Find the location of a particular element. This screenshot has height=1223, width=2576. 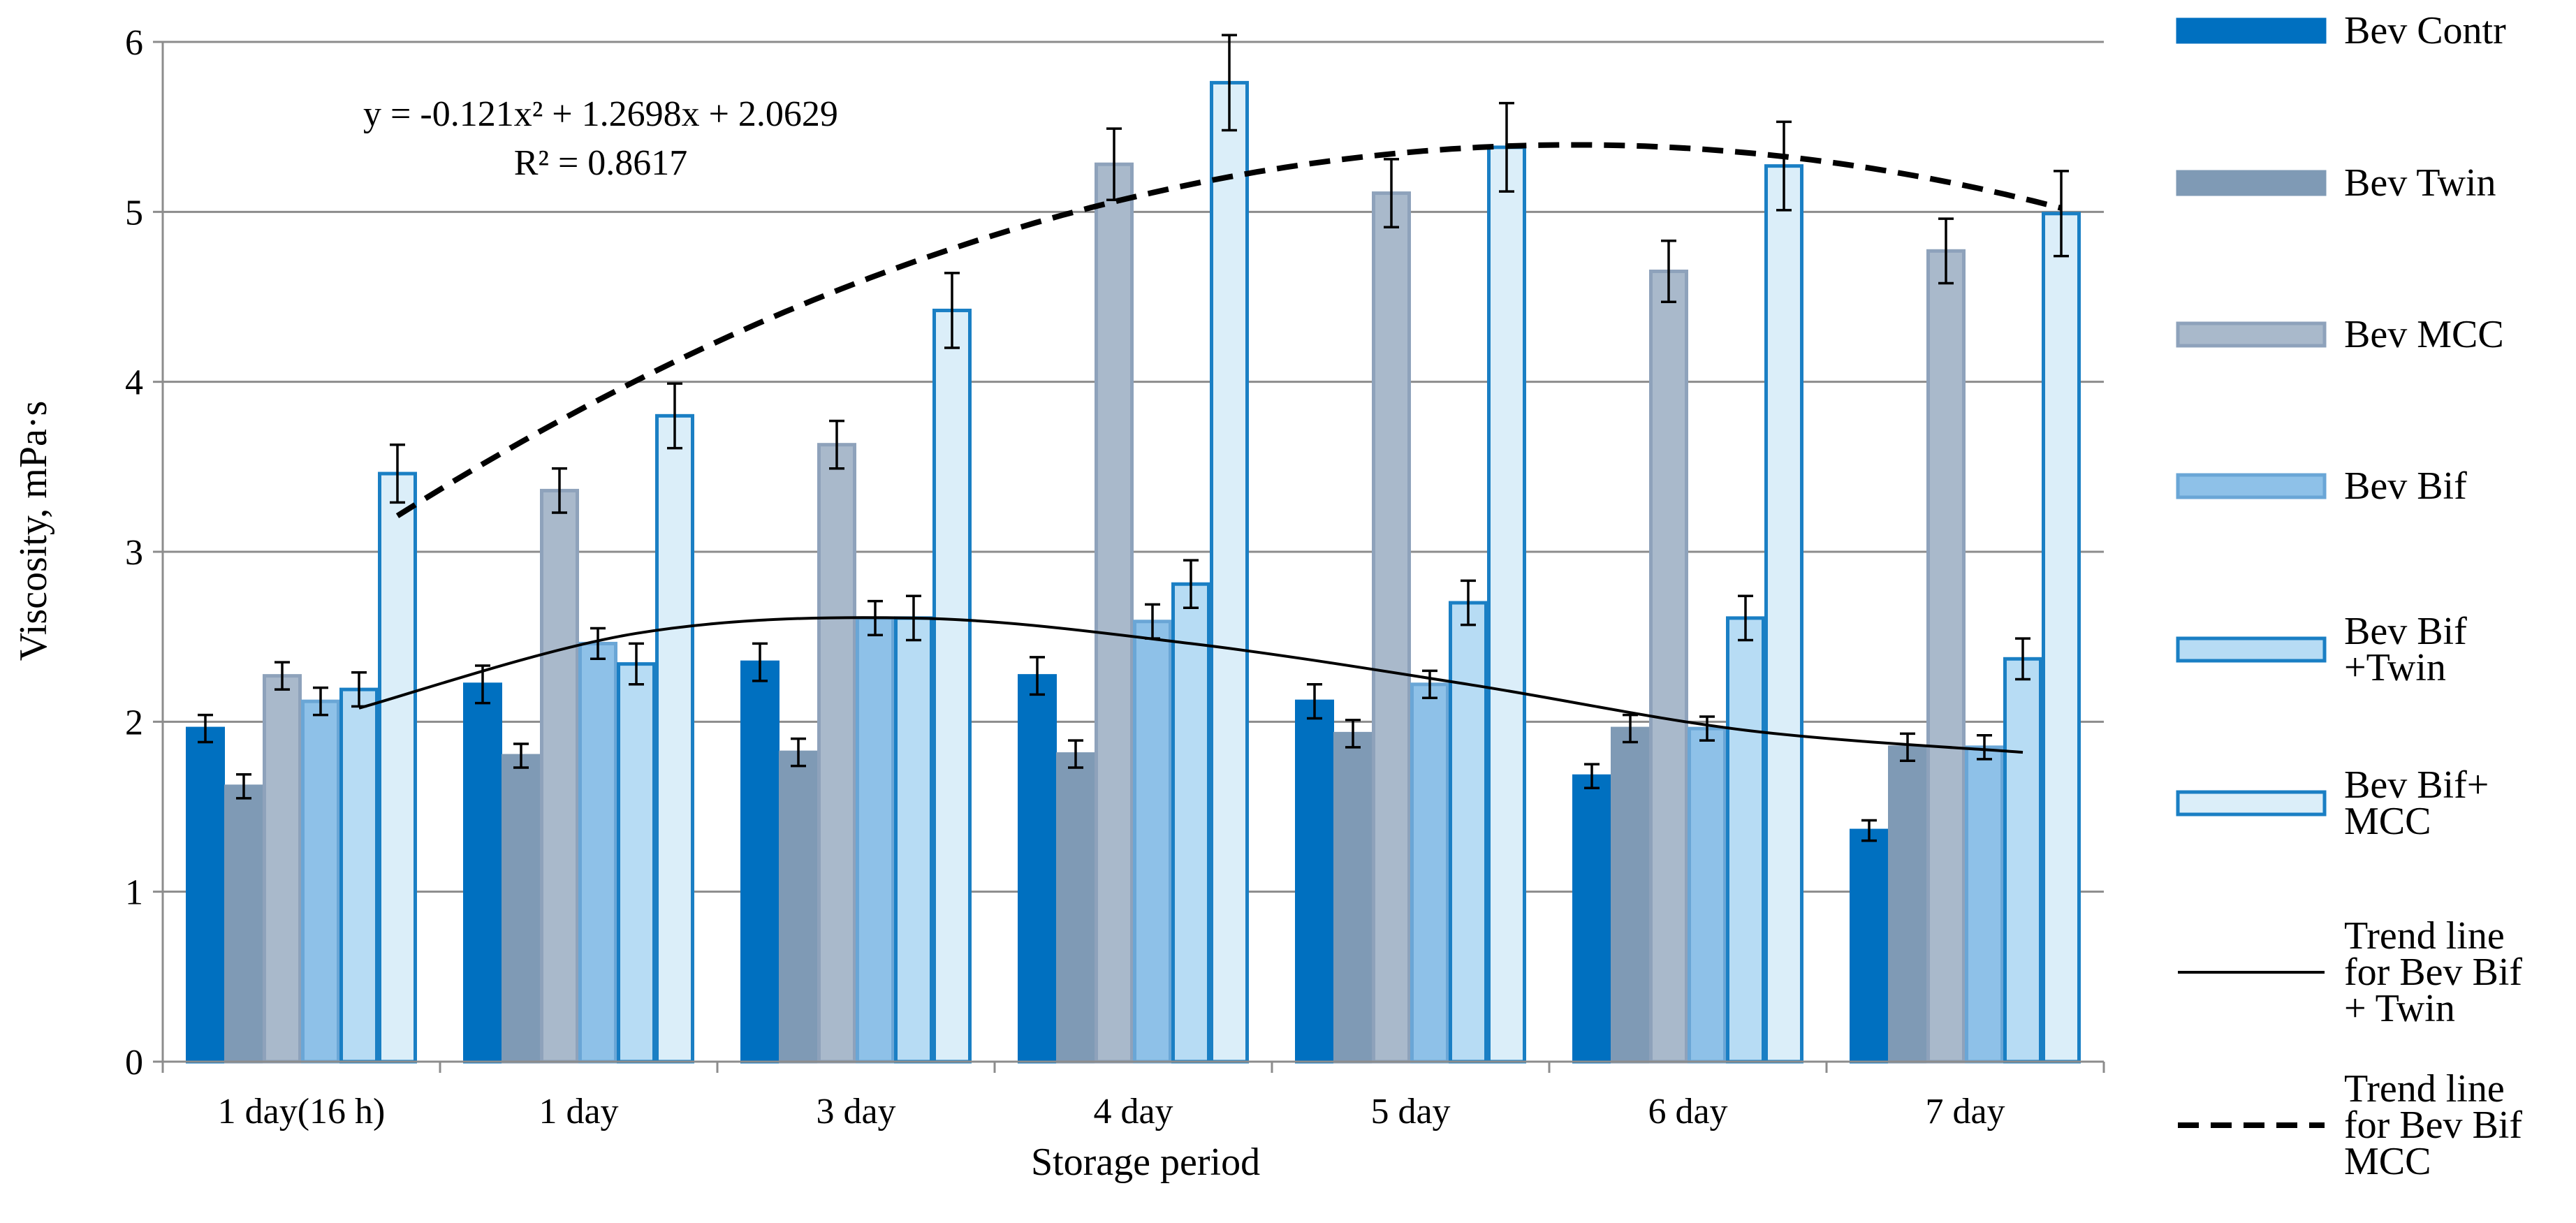

x-tick-label: 5 day is located at coordinates (1410, 1112).